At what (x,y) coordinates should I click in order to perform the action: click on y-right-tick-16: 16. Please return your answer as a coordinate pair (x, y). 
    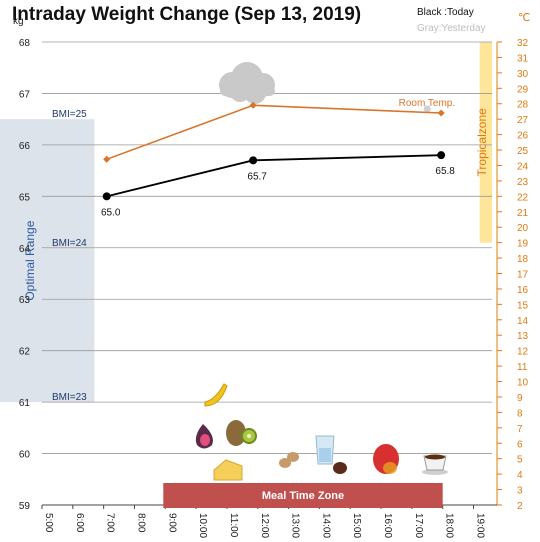
    Looking at the image, I should click on (523, 290).